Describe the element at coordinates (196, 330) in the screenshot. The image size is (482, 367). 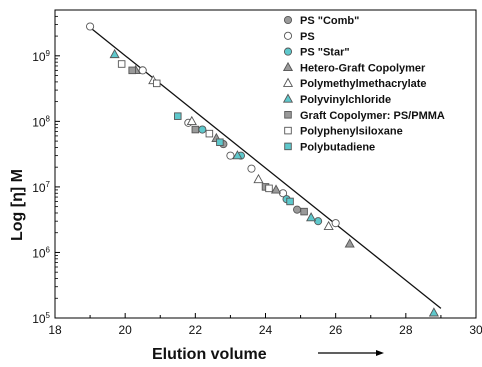
I see `x-tick-label: 22` at that location.